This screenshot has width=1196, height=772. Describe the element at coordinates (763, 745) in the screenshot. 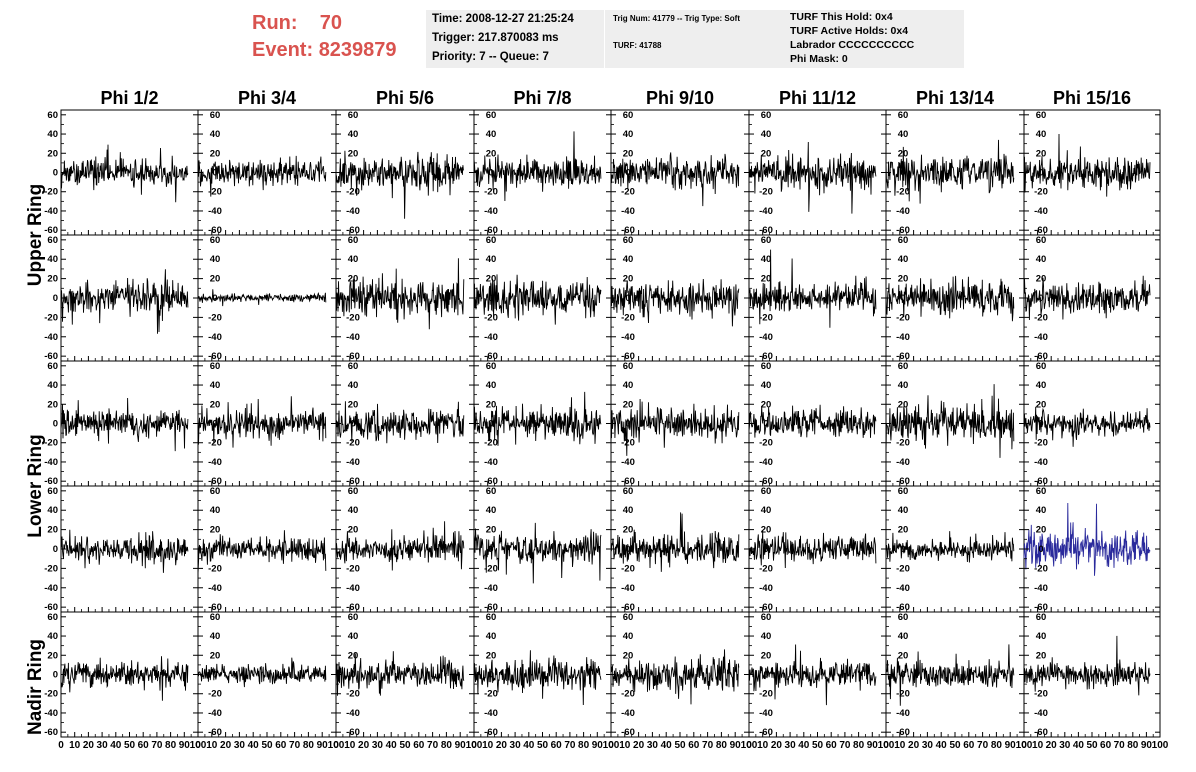

I see `x-tick-label: 10` at that location.